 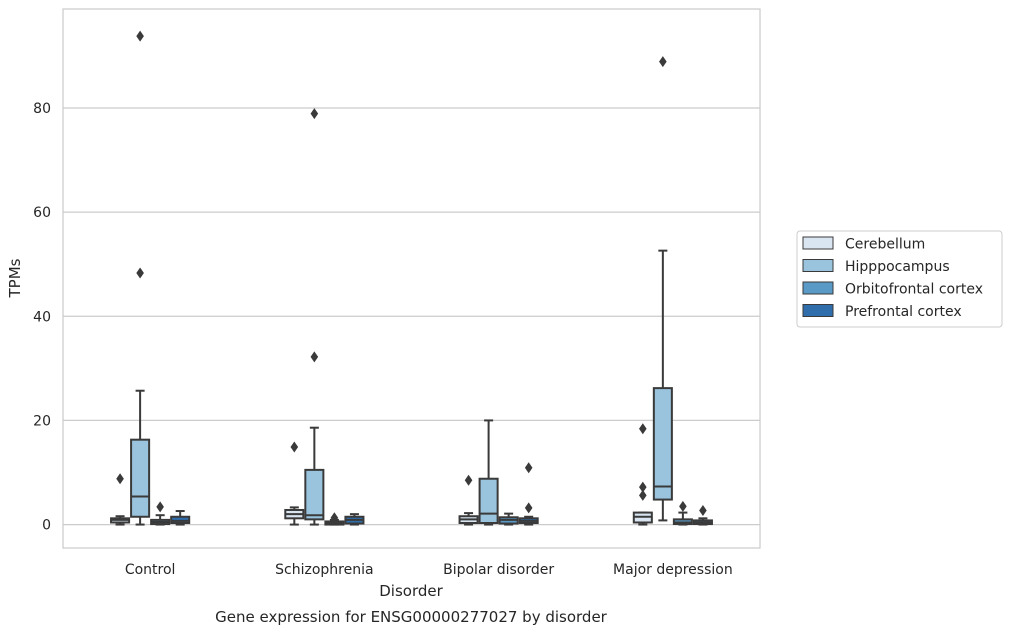 What do you see at coordinates (903, 312) in the screenshot?
I see `legend-label: Prefrontal cortex` at bounding box center [903, 312].